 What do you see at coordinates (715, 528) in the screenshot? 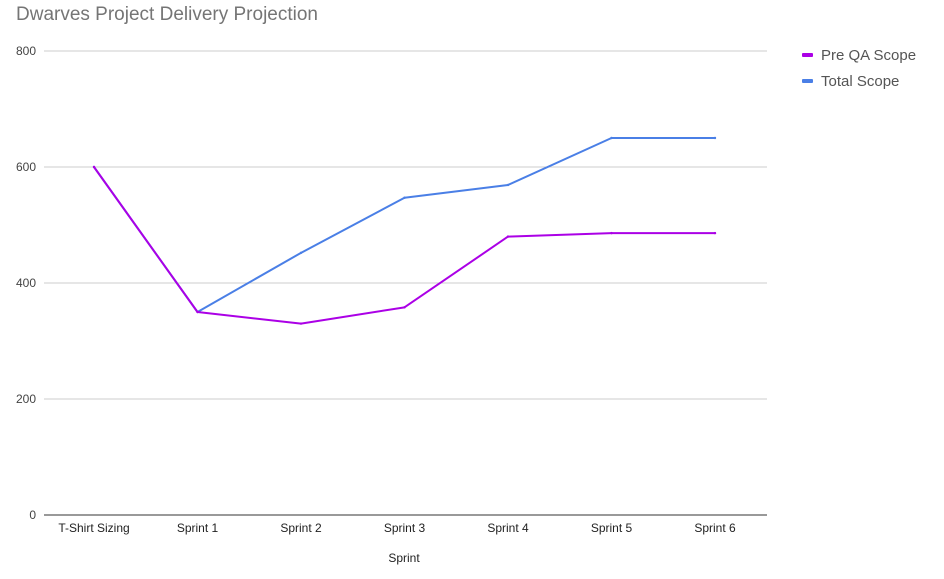
I see `x-tick-label: Sprint 6` at bounding box center [715, 528].